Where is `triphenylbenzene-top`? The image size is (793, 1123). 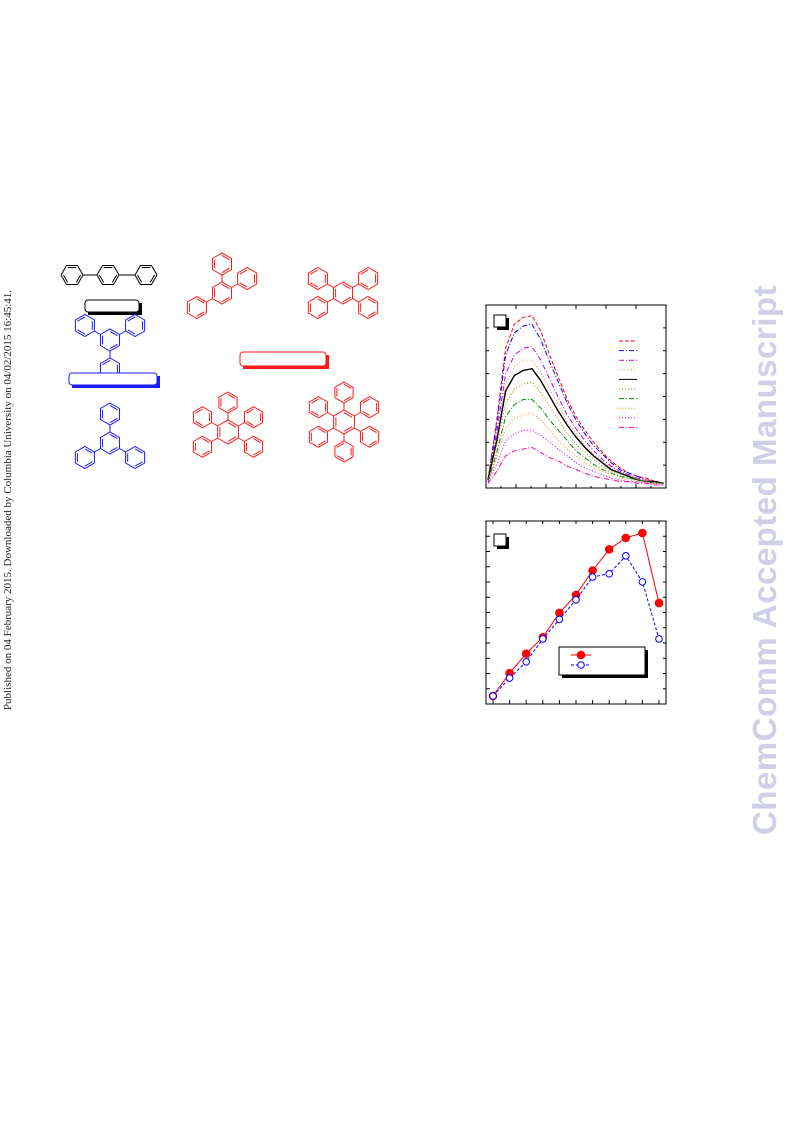
triphenylbenzene-top is located at coordinates (110, 347).